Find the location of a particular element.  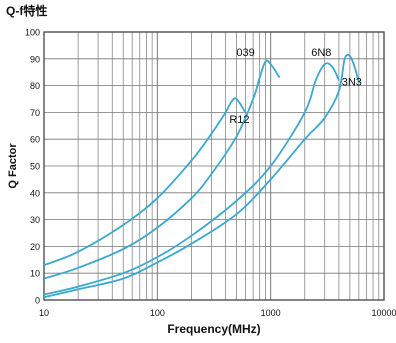

y-axis-label: Q Factor is located at coordinates (13, 166).